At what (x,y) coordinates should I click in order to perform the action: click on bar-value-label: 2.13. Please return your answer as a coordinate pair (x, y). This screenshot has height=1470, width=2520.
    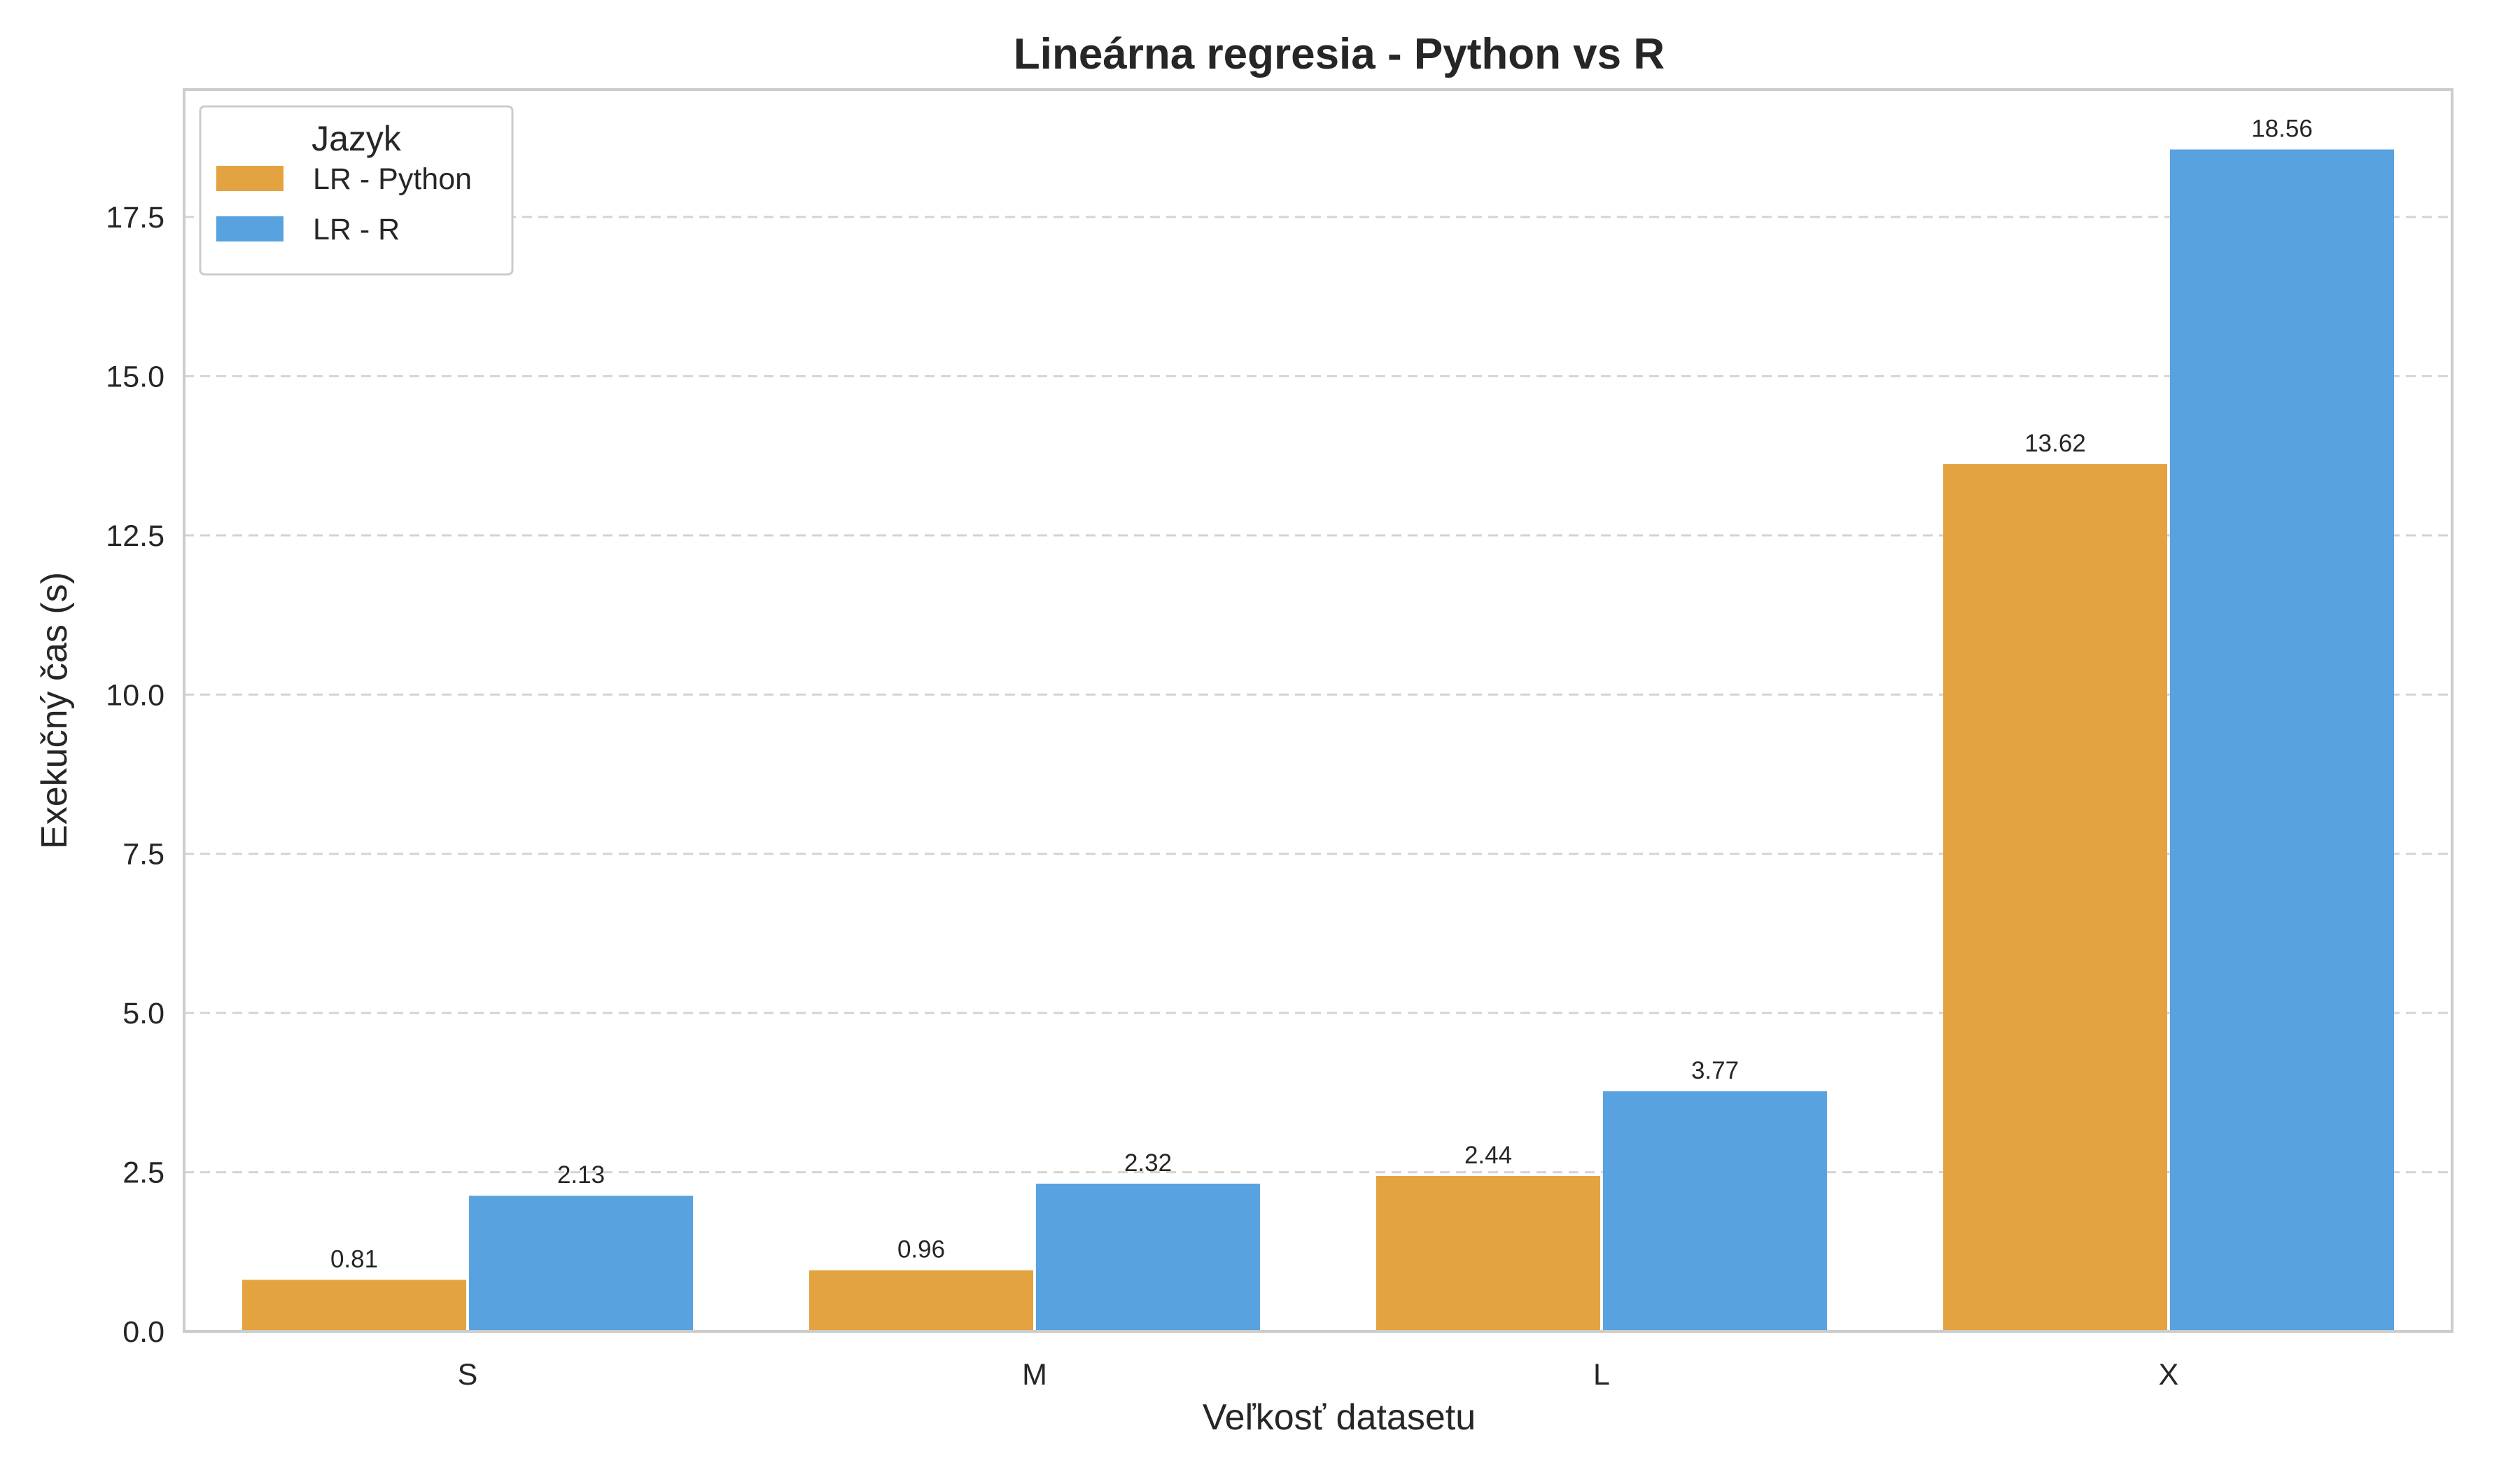
    Looking at the image, I should click on (581, 1175).